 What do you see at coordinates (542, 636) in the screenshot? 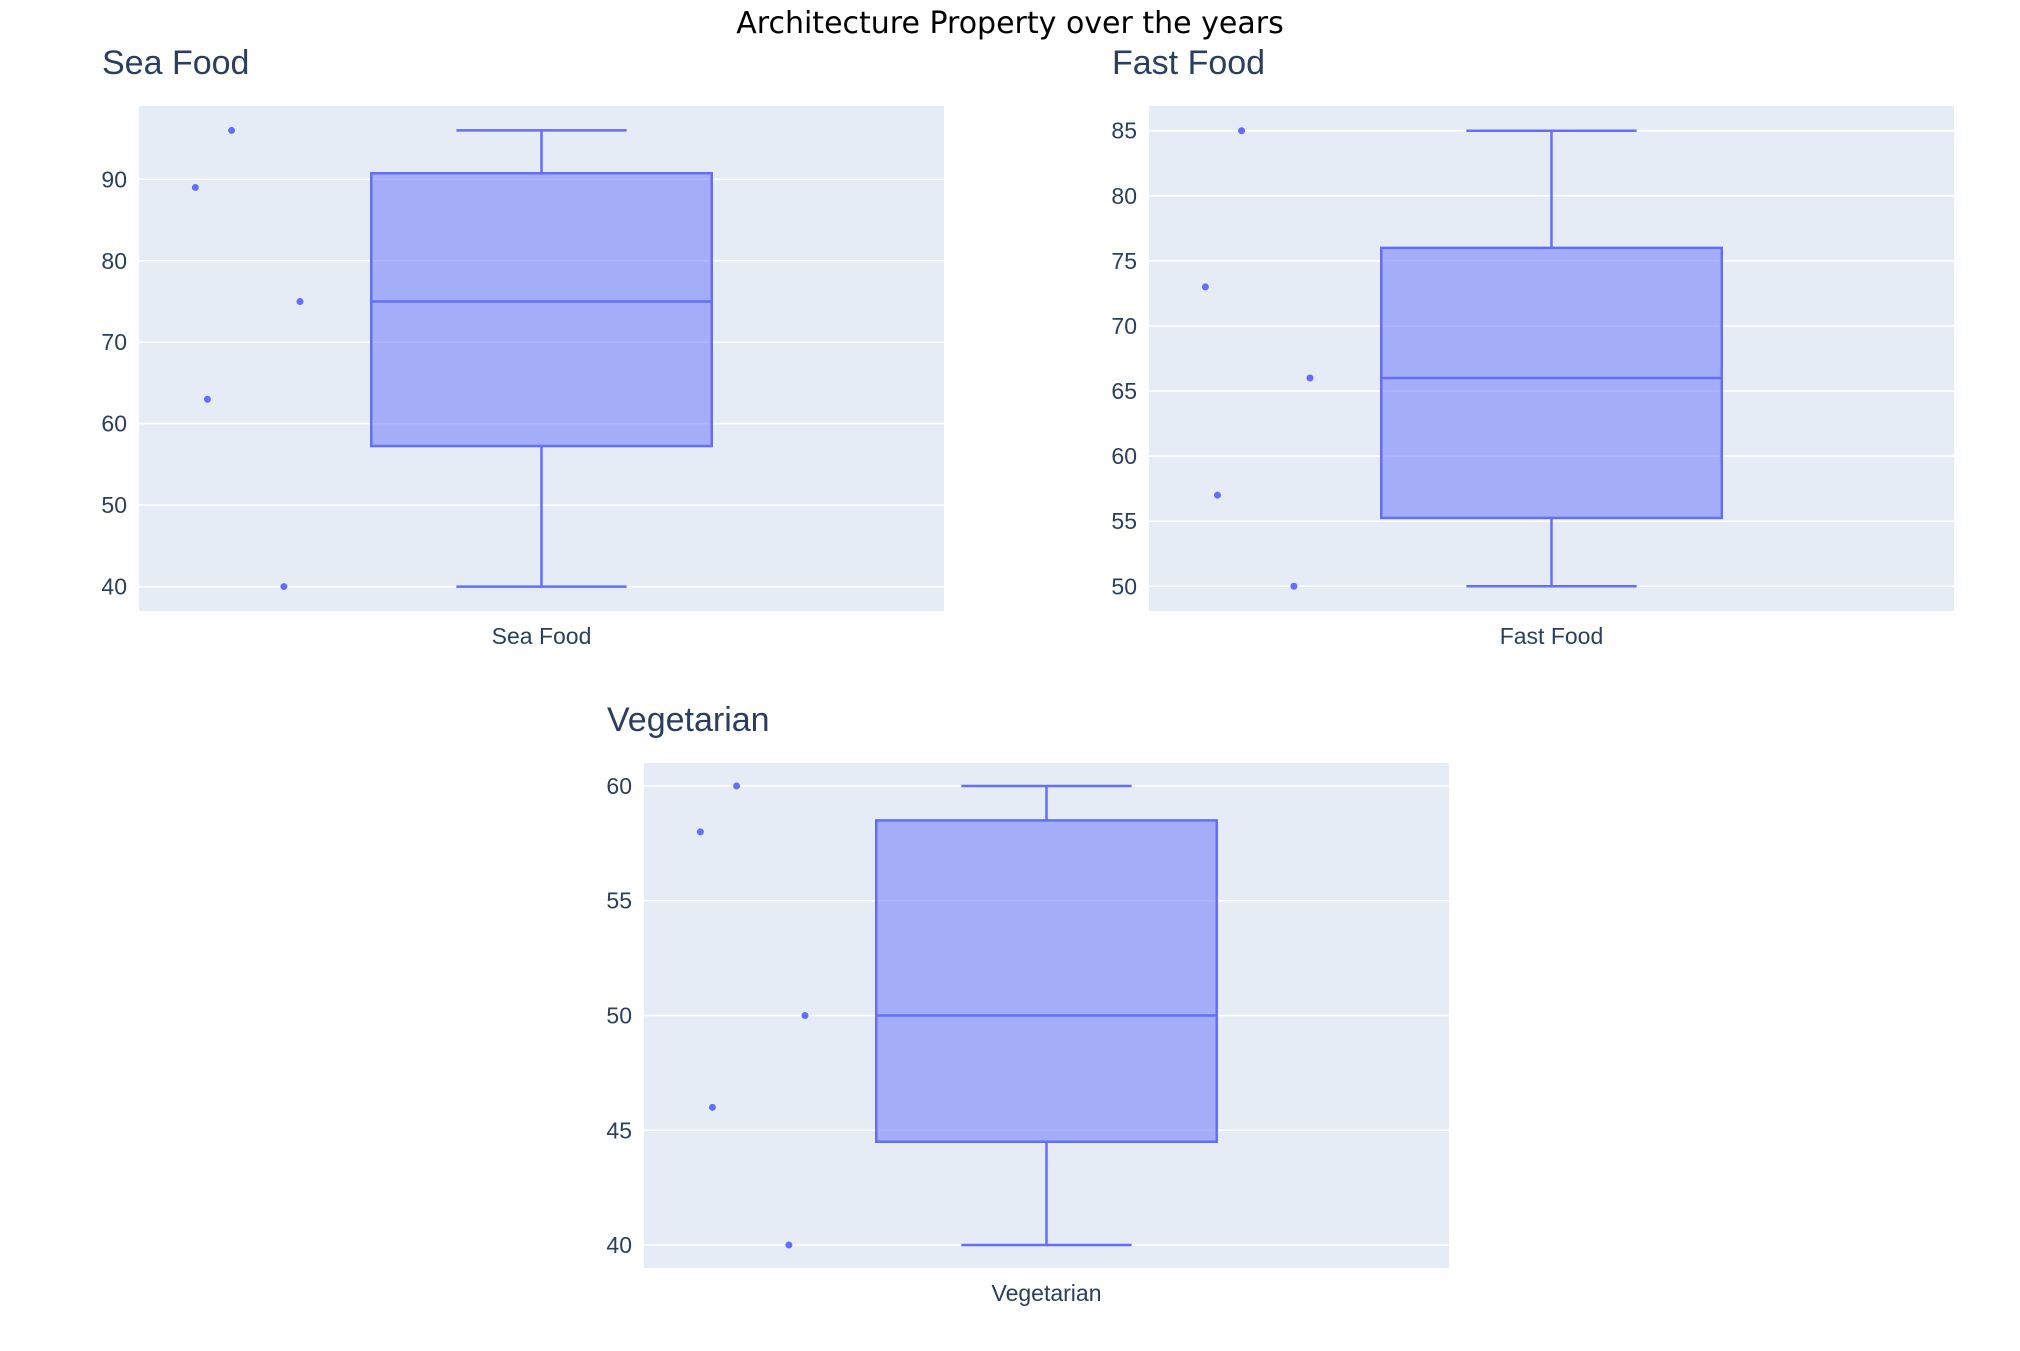
I see `x-category-label: Sea Food` at bounding box center [542, 636].